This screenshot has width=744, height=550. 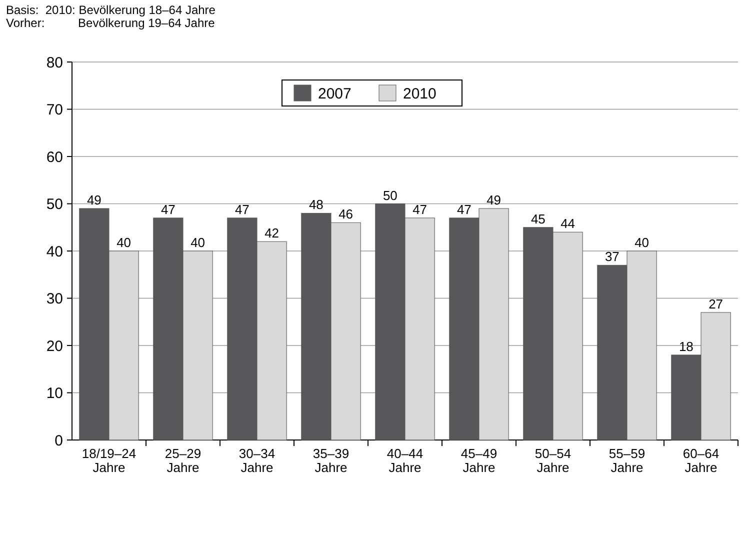 What do you see at coordinates (257, 460) in the screenshot?
I see `x-tick-label: 30–34 Jahre` at bounding box center [257, 460].